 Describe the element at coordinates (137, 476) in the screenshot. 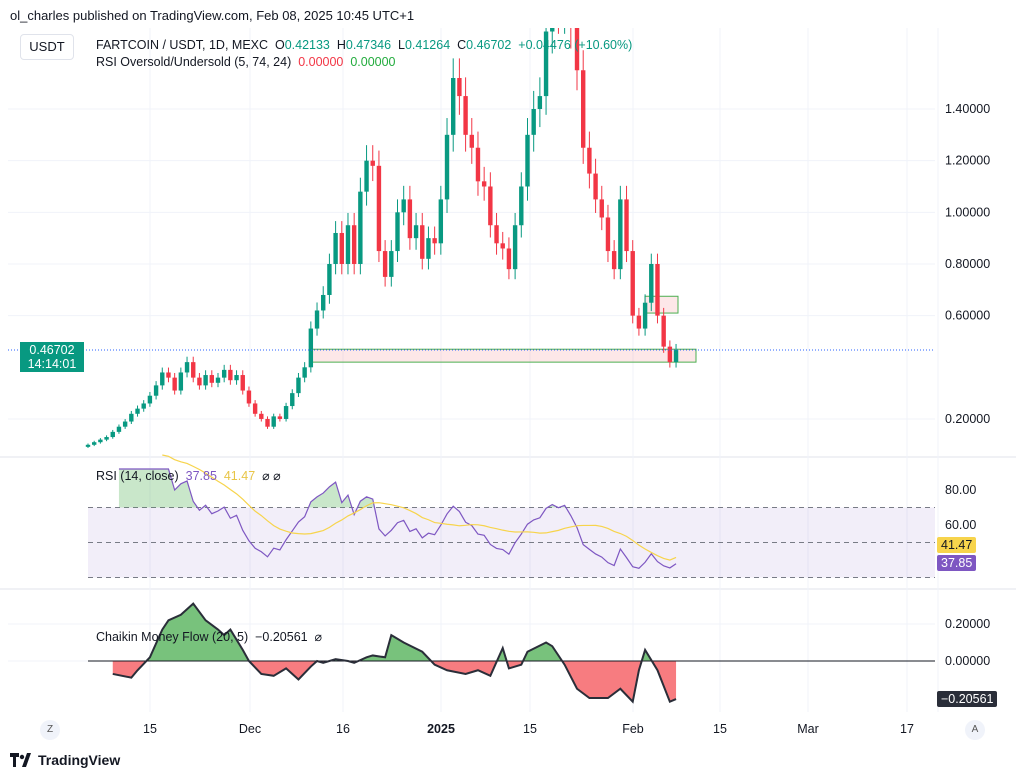

I see `rsi-name: RSI (14, close)` at that location.